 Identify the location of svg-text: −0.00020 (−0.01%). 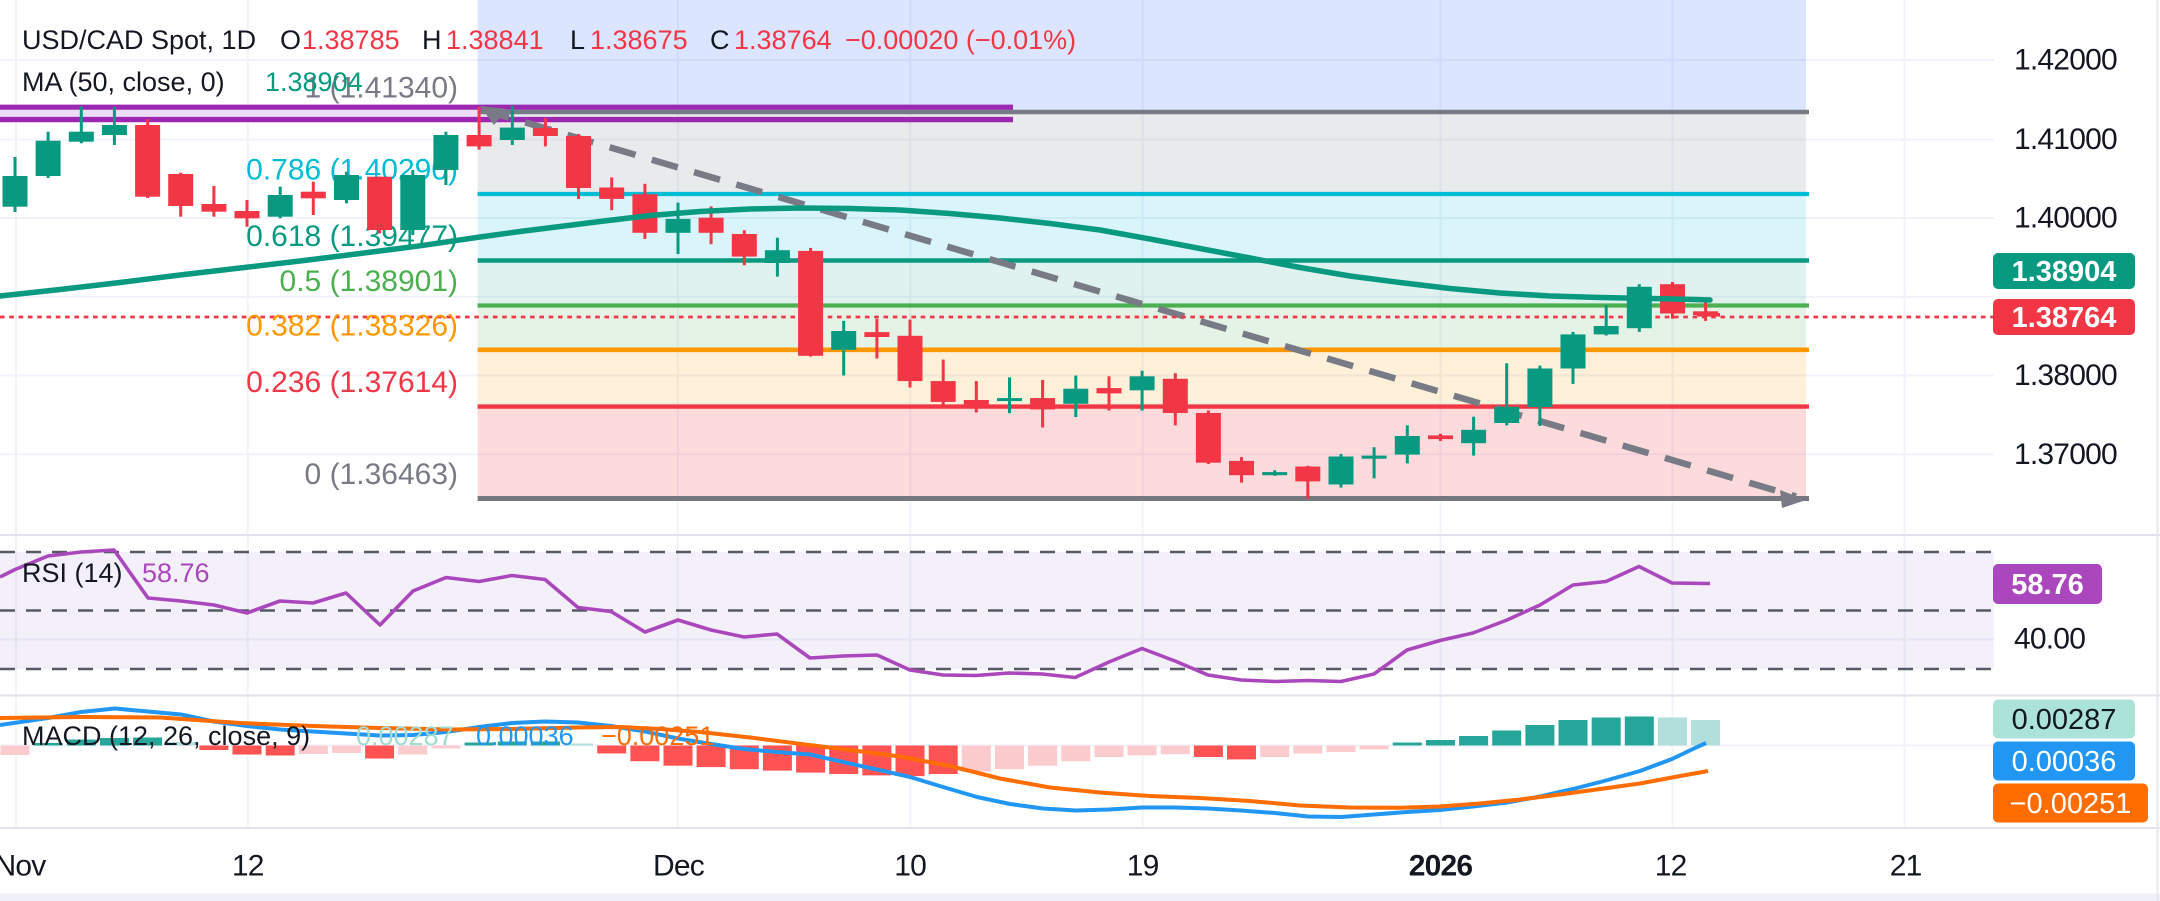
(960, 40).